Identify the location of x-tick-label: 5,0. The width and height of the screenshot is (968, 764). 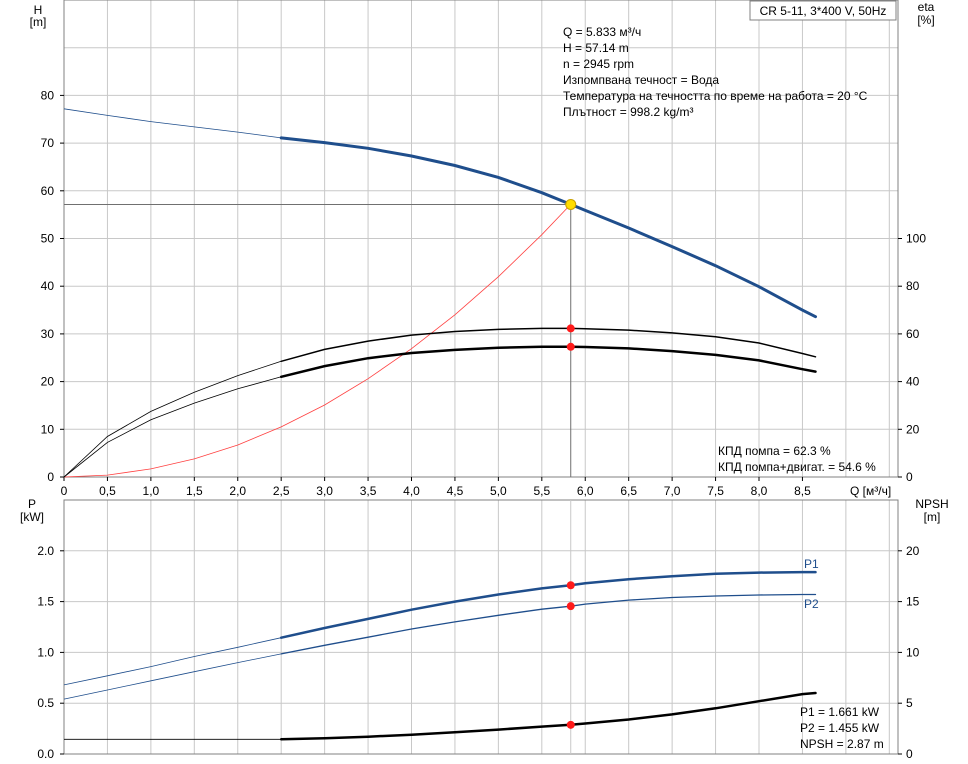
(498, 491).